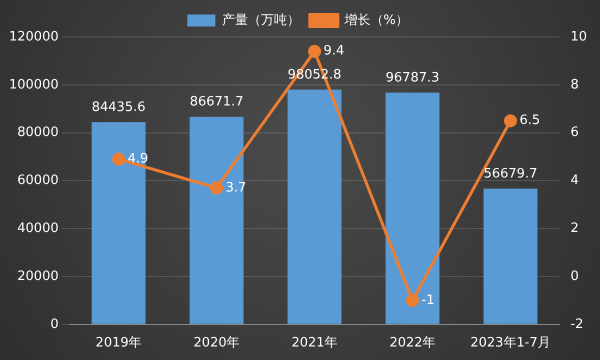  I want to click on y-tick-label: 60000, so click(38, 180).